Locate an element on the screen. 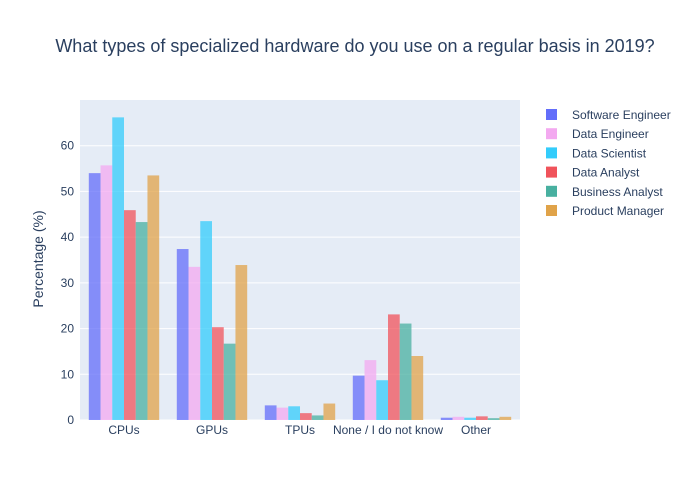 This screenshot has width=700, height=500. y-tick-labels: 0 10 20 30 40 50 60 is located at coordinates (68, 283).